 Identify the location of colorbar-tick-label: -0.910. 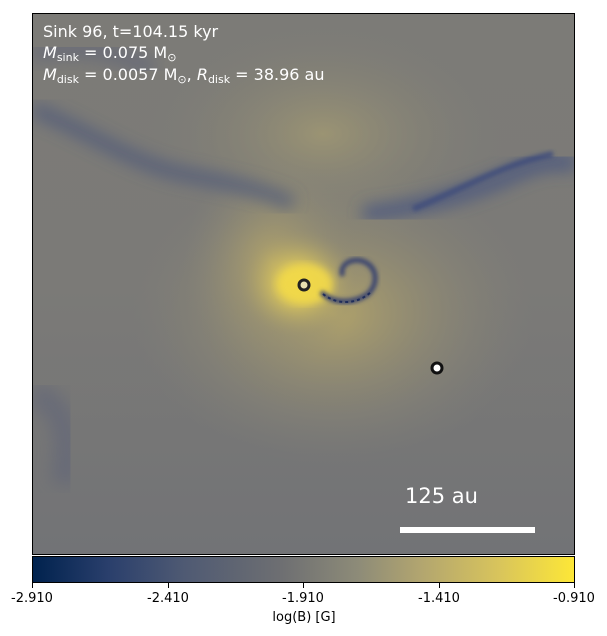
(574, 598).